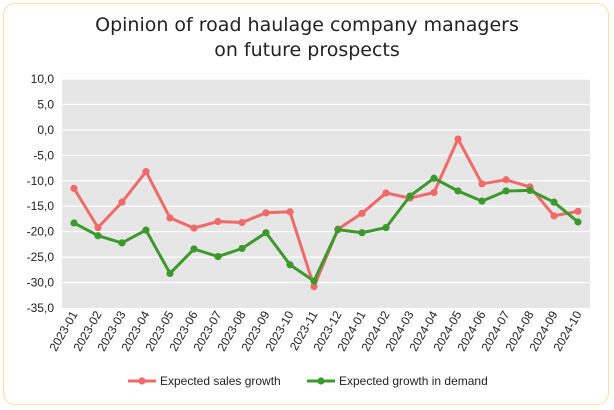 The image size is (614, 410). I want to click on y-tick-label: -10,0, so click(41, 181).